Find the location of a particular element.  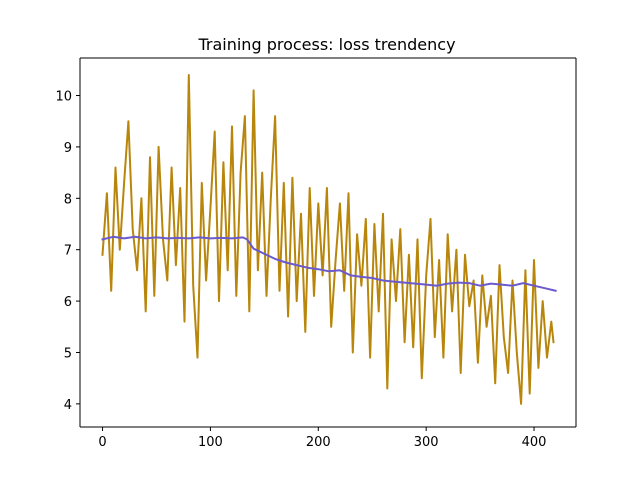

x-axis-ticks: 0 100 200 300 400 is located at coordinates (322, 438).